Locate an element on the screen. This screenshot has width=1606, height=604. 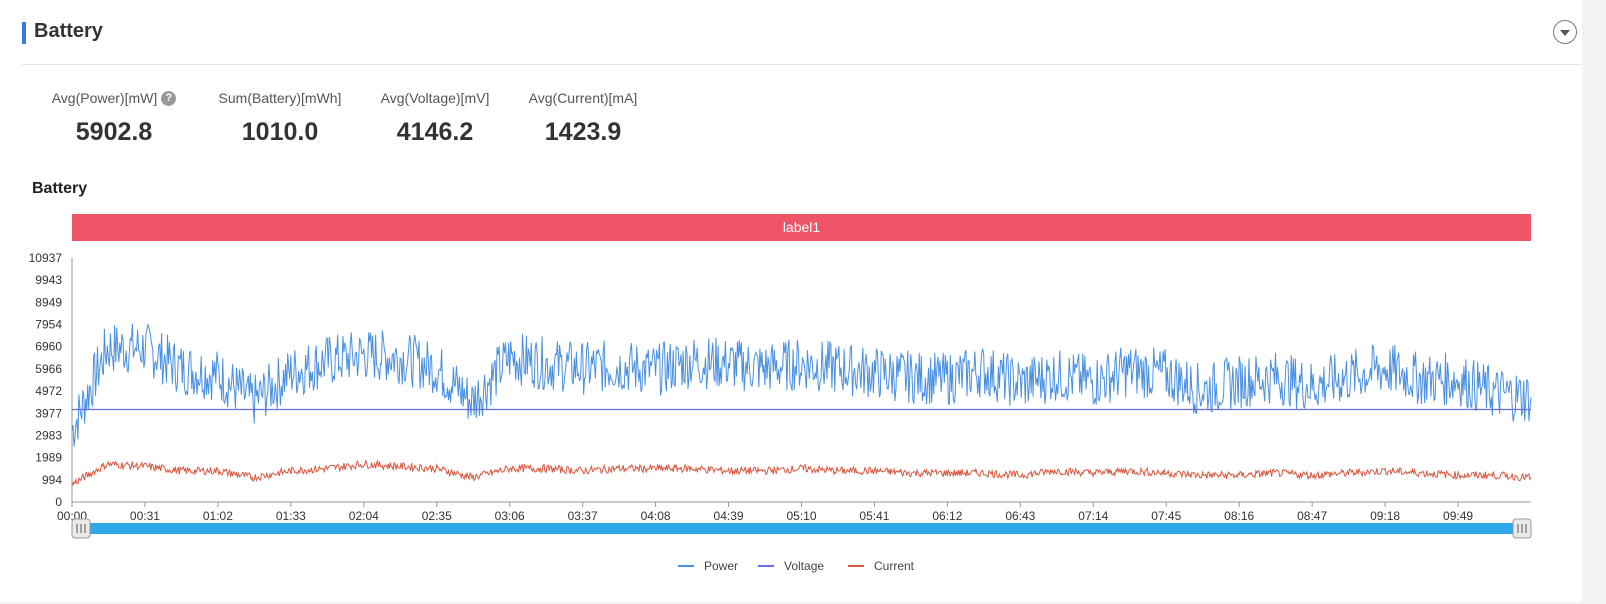
x-tick-label: 08:16 is located at coordinates (1239, 516).